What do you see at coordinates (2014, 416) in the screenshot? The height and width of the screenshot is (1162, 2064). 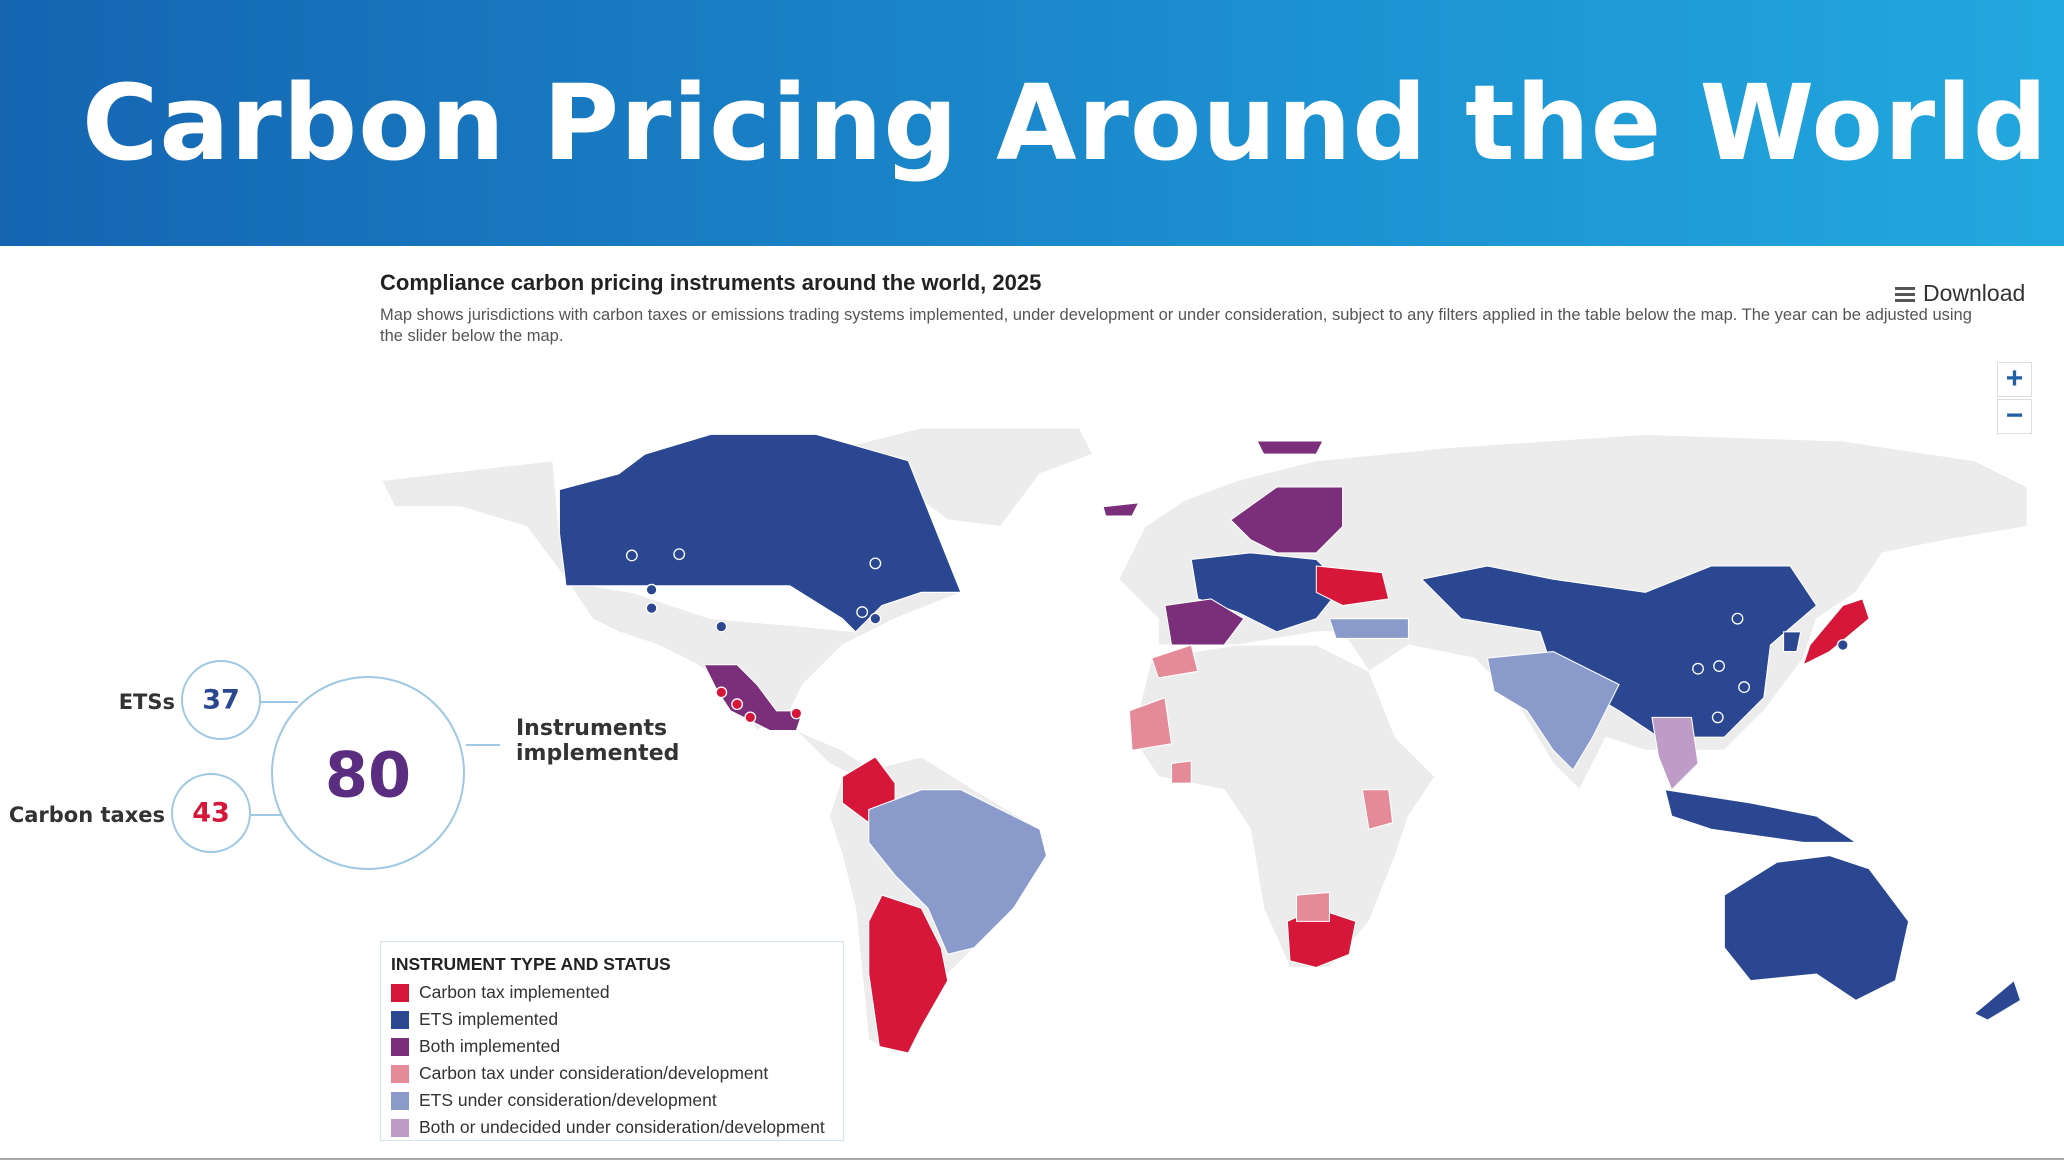 I see `zoom-out: −` at bounding box center [2014, 416].